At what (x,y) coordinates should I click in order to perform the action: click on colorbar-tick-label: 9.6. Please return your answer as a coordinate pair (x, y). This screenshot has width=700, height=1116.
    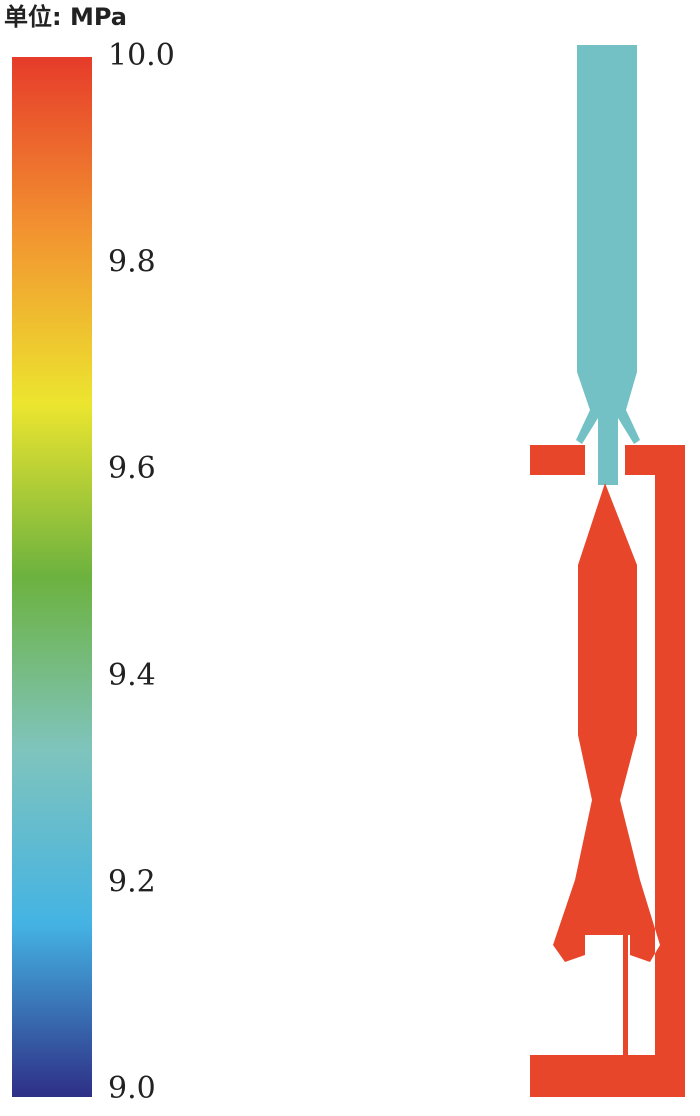
    Looking at the image, I should click on (132, 468).